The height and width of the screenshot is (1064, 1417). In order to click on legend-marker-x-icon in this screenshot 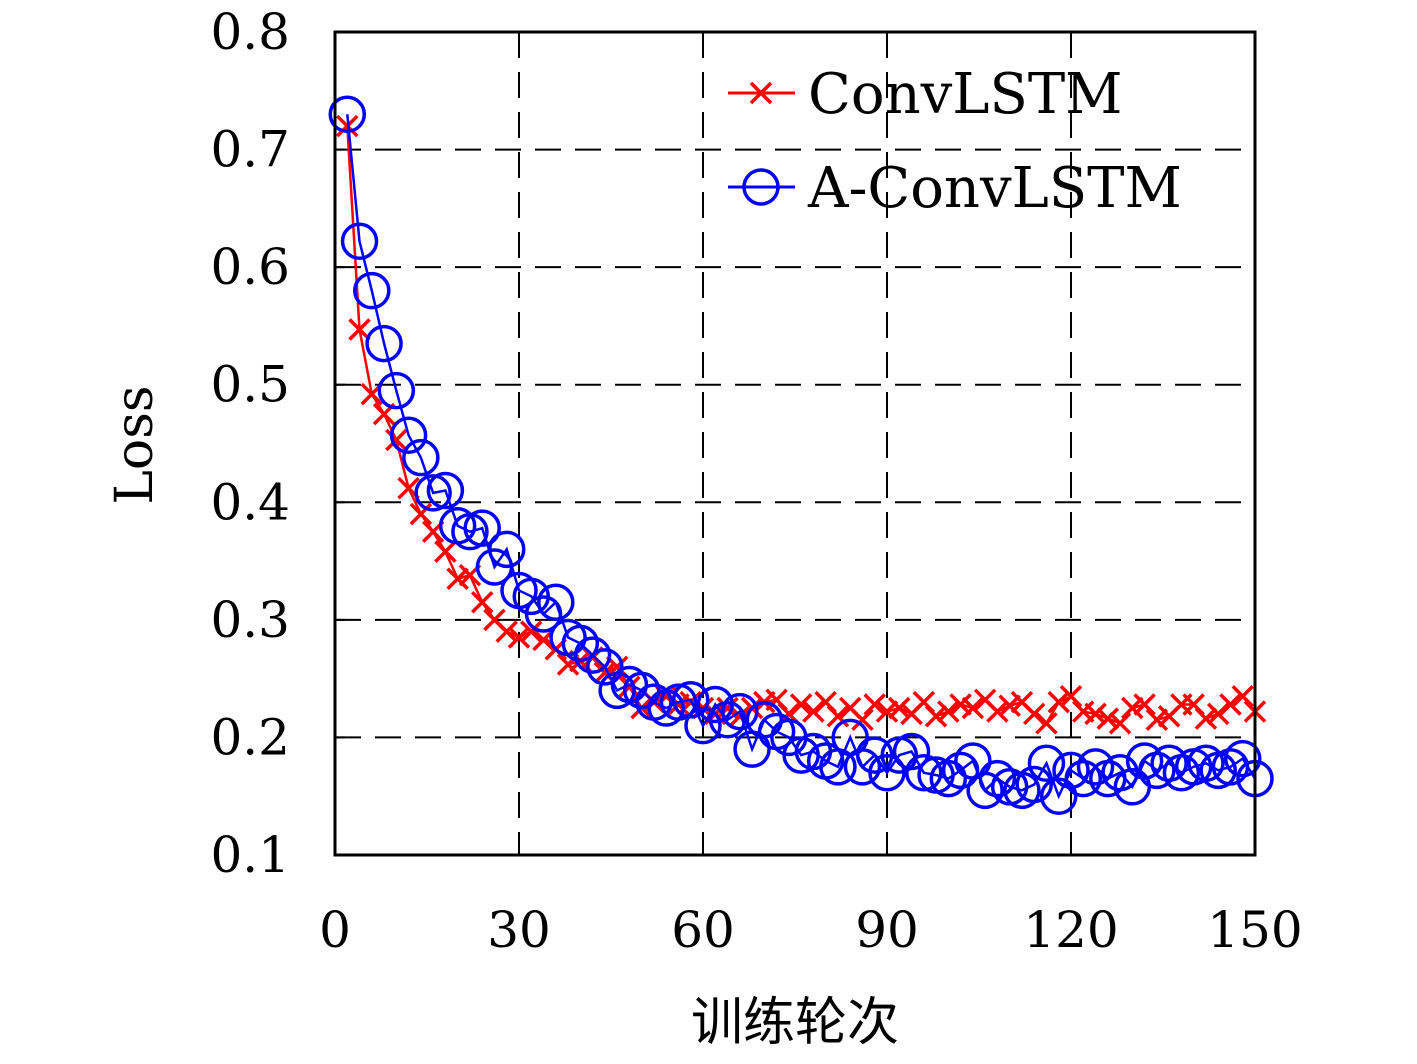, I will do `click(761, 93)`.